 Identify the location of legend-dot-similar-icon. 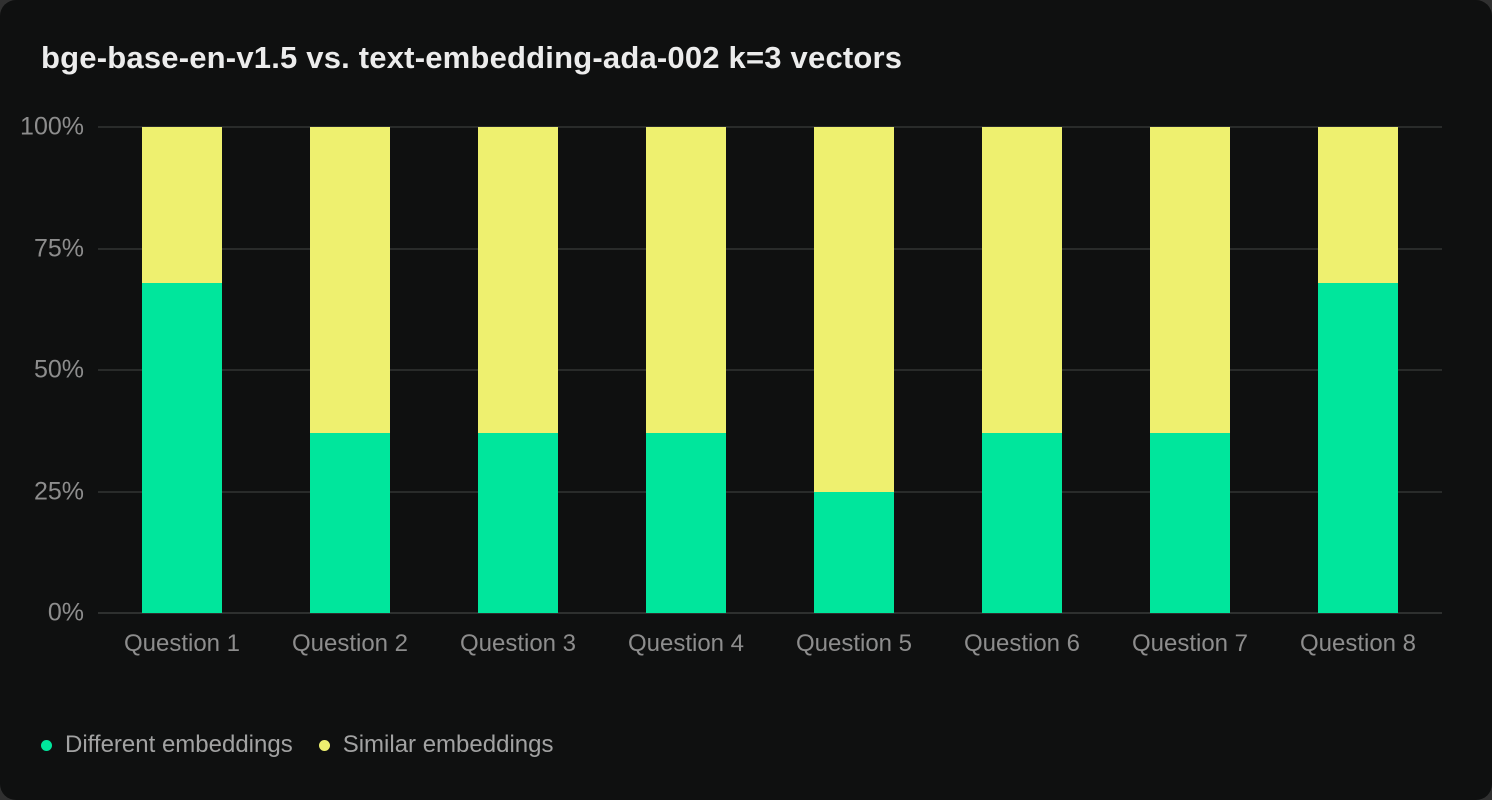
(324, 745).